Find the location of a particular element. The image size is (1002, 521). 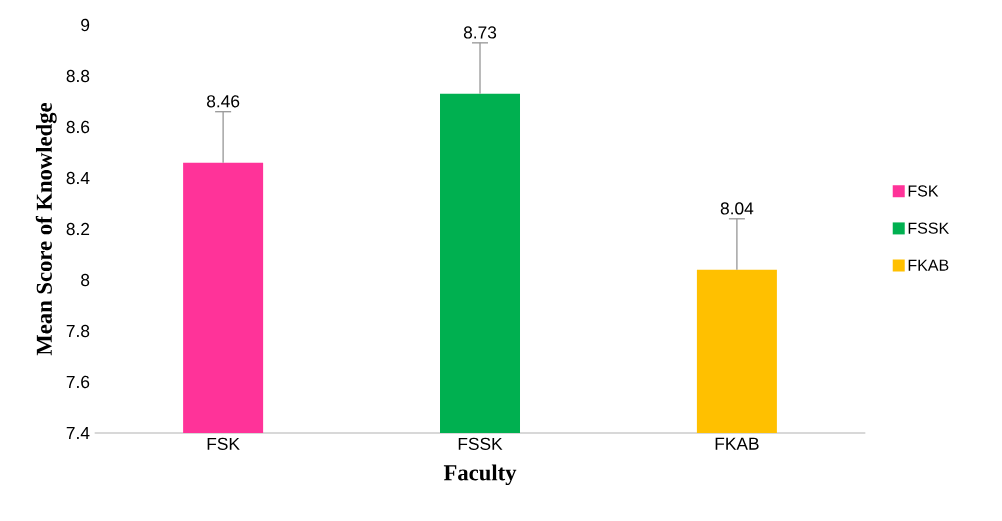

legend-label: FSSK is located at coordinates (929, 228).